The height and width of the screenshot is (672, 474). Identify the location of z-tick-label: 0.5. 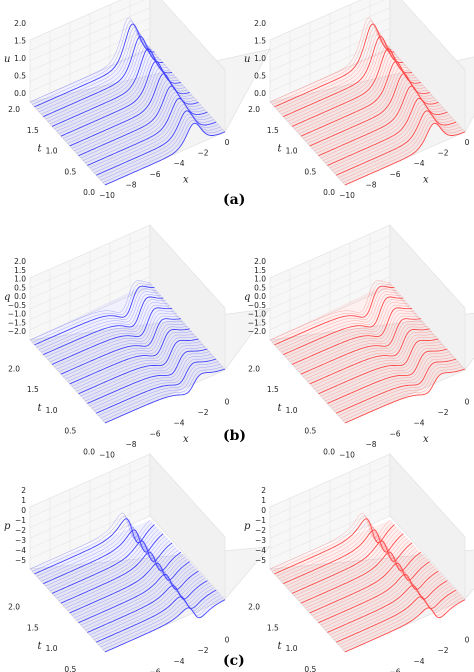
(260, 76).